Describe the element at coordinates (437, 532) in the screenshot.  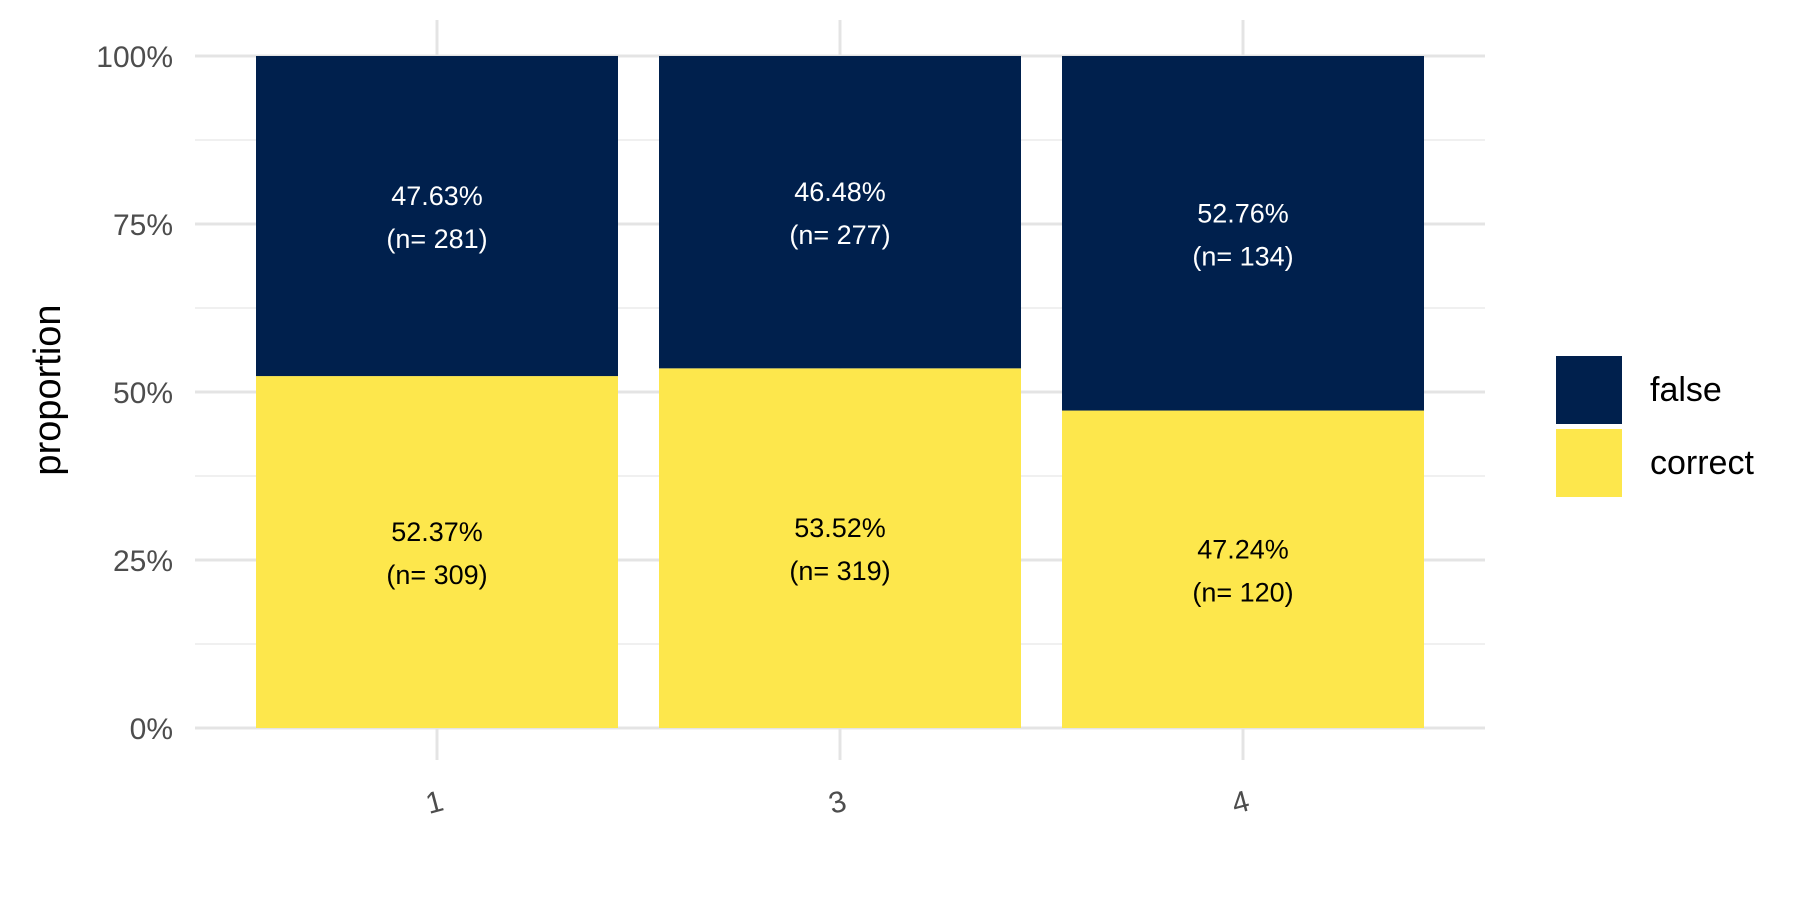
I see `data-label-percent: 52.37%` at that location.